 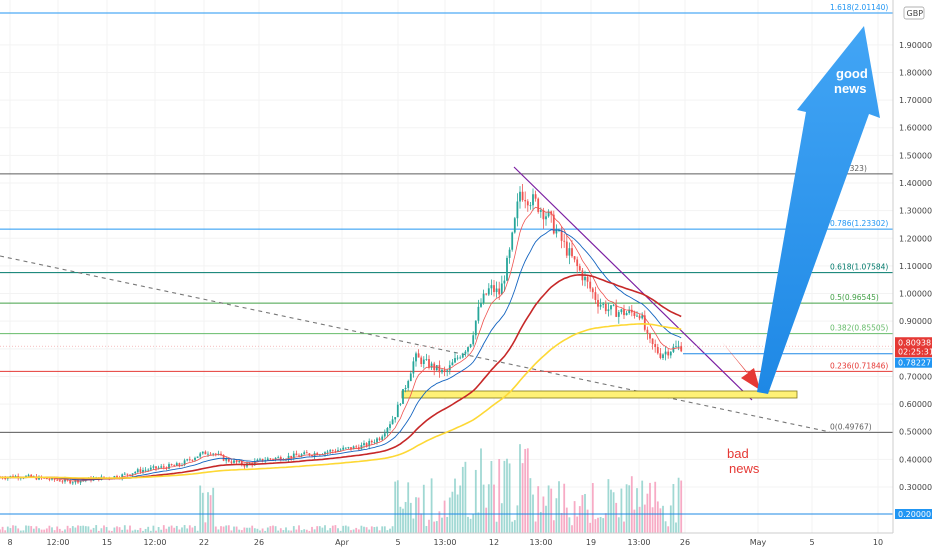 I want to click on price-axis-tick-label: 1.60000, so click(x=915, y=128).